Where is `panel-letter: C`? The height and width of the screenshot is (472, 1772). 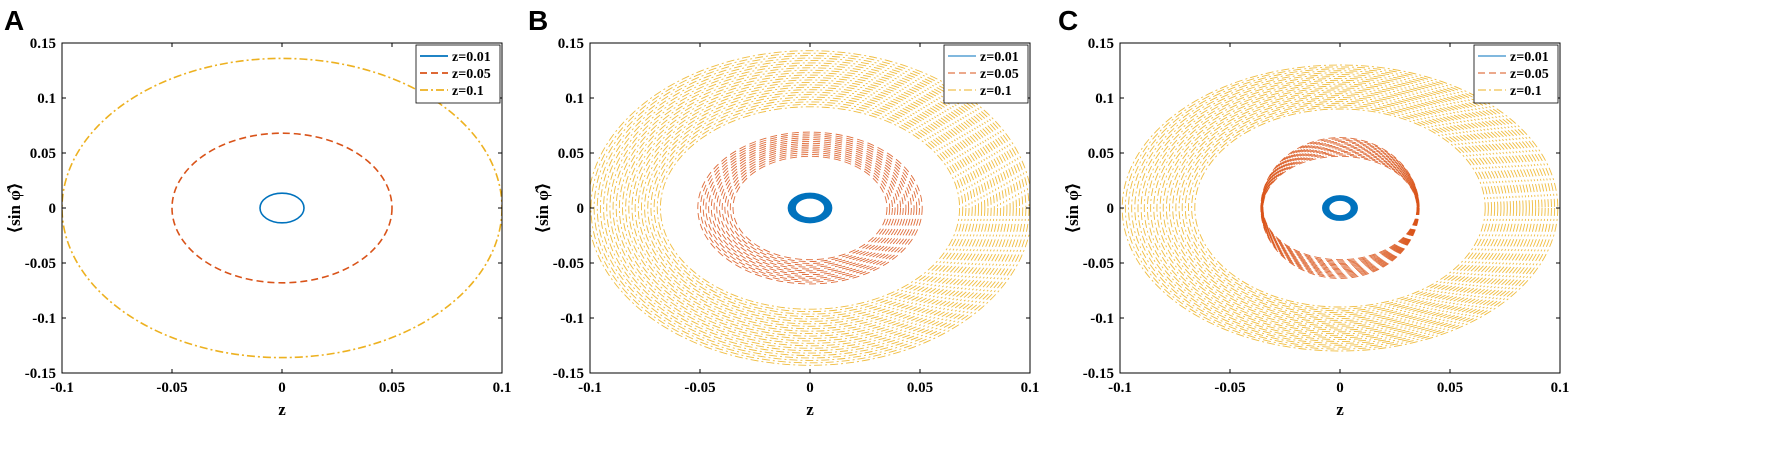
panel-letter: C is located at coordinates (1068, 20).